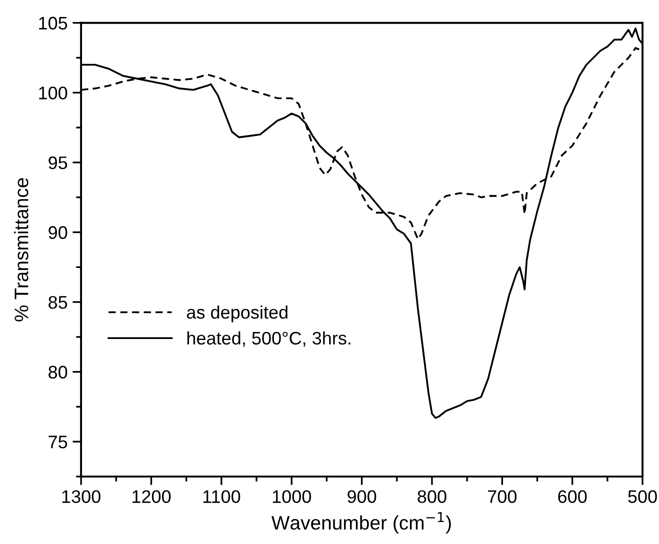  Describe the element at coordinates (432, 496) in the screenshot. I see `x-tick-label: 800` at that location.